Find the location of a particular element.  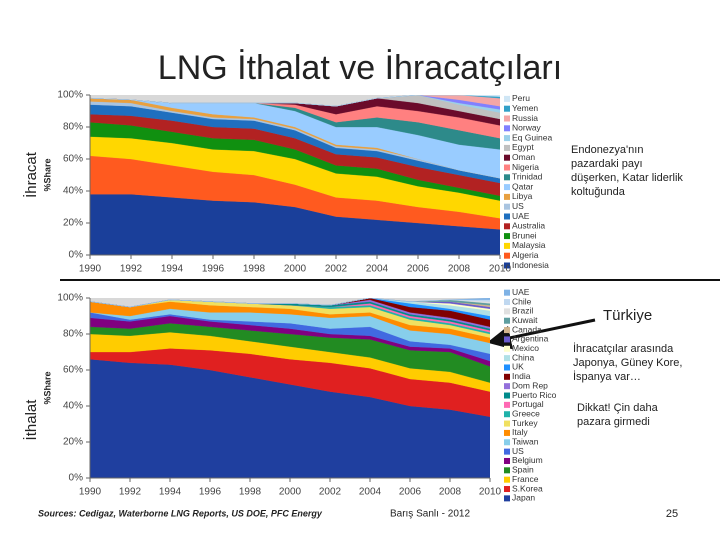

note: pazardaki payı is located at coordinates (607, 164).